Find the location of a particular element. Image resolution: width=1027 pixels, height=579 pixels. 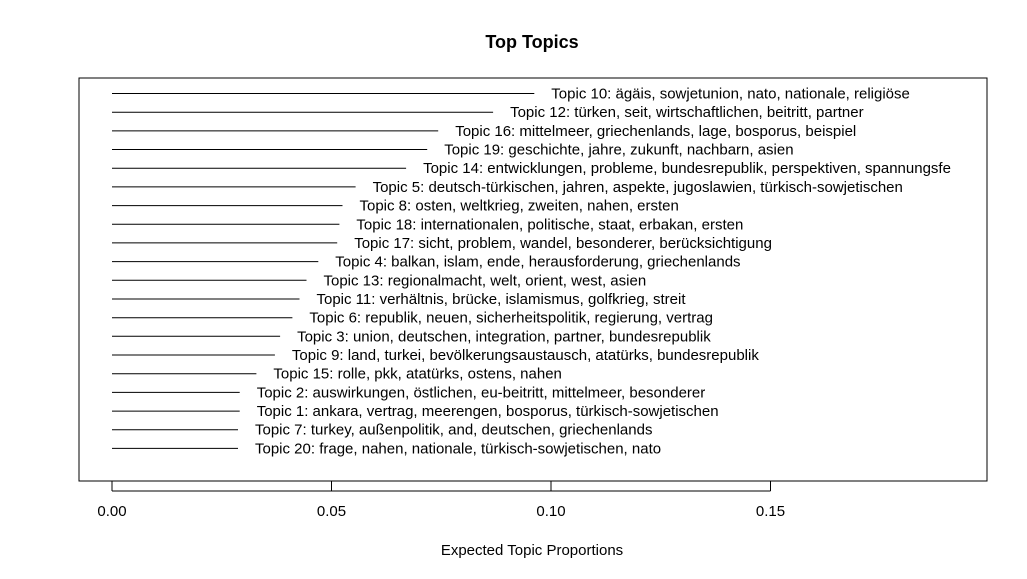

chart-title: Top Topics is located at coordinates (531, 42).